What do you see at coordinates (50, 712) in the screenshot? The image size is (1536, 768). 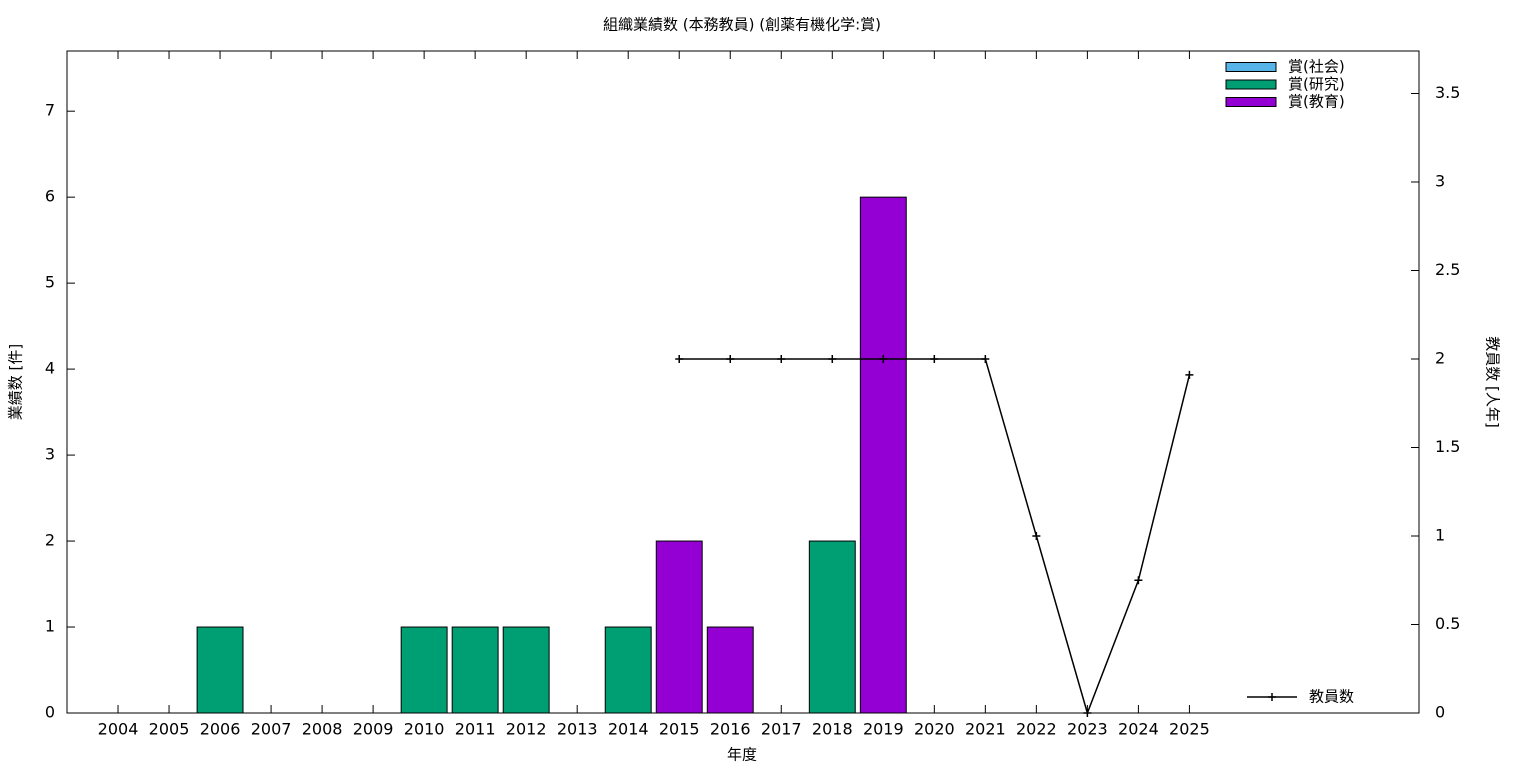 I see `y-tick-label: 0` at bounding box center [50, 712].